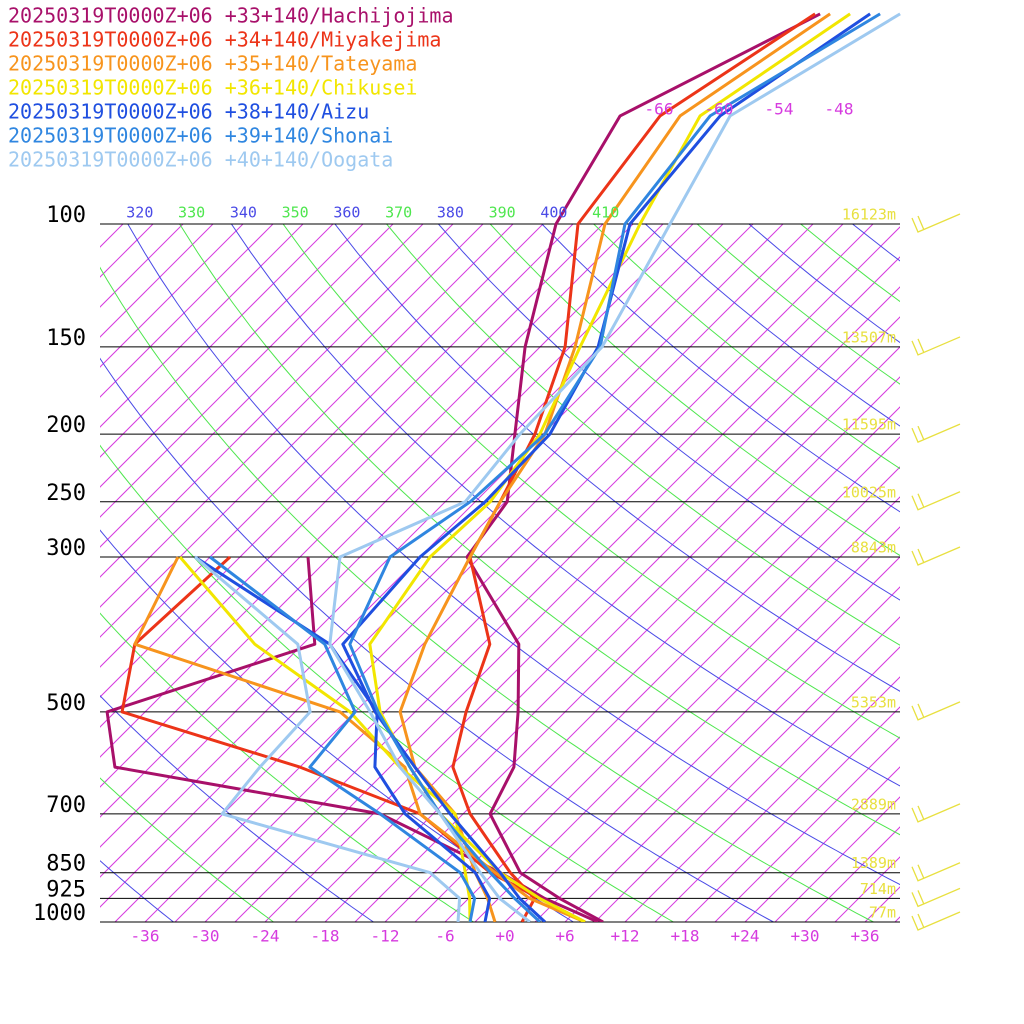  What do you see at coordinates (873, 863) in the screenshot?
I see `height-label: 1389m` at bounding box center [873, 863].